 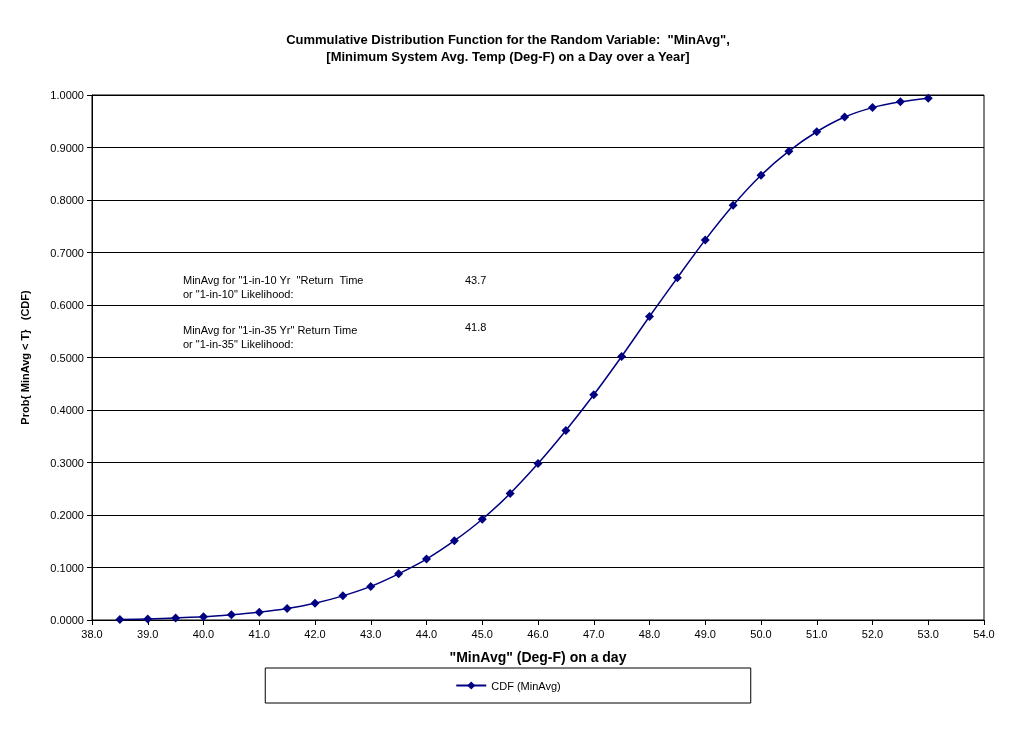 What do you see at coordinates (67, 567) in the screenshot?
I see `y-tick-label: 0.1000` at bounding box center [67, 567].